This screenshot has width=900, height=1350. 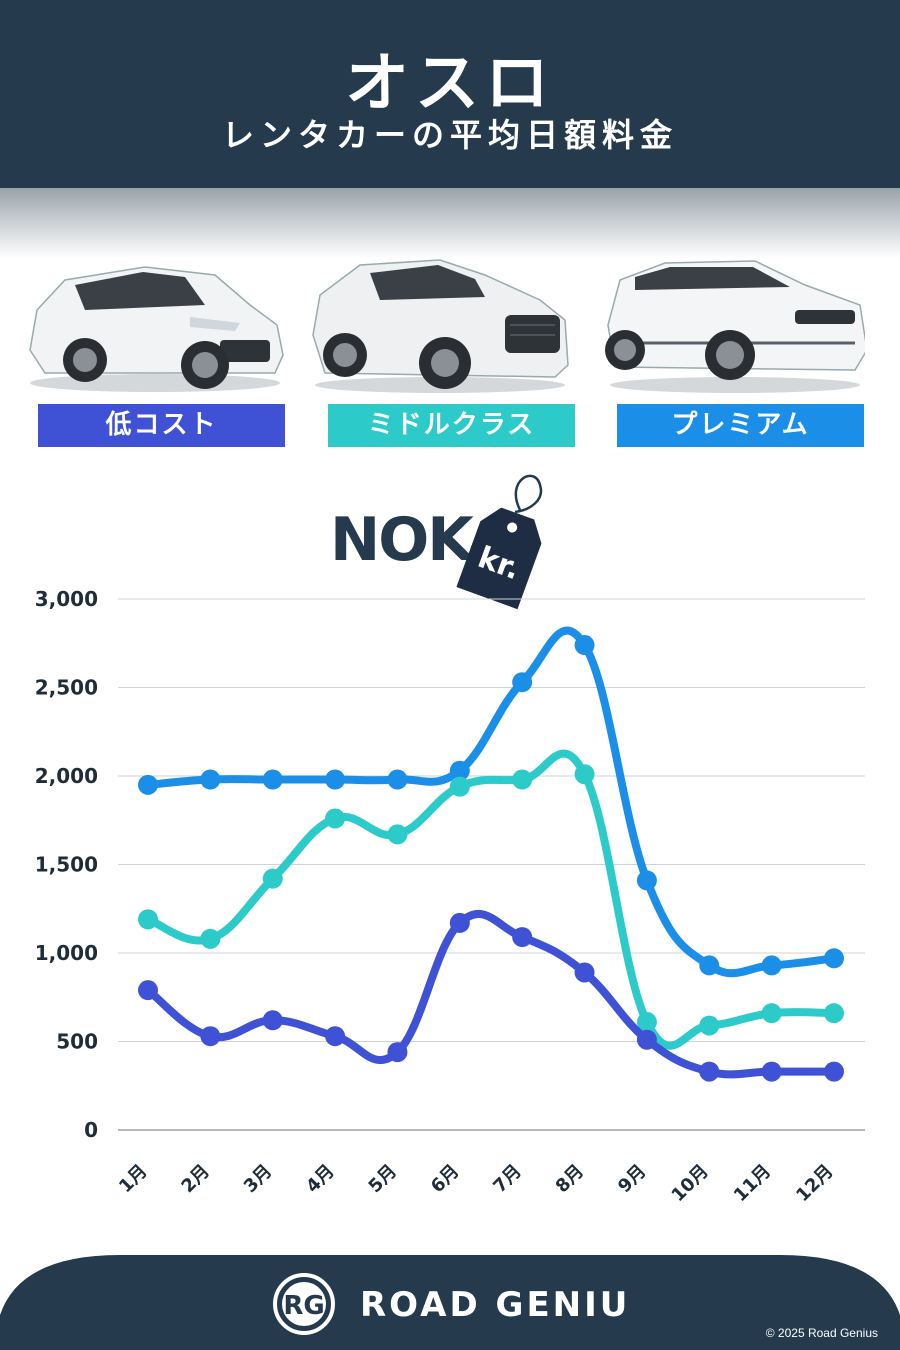 What do you see at coordinates (499, 542) in the screenshot?
I see `price-tag-icon: kr.` at bounding box center [499, 542].